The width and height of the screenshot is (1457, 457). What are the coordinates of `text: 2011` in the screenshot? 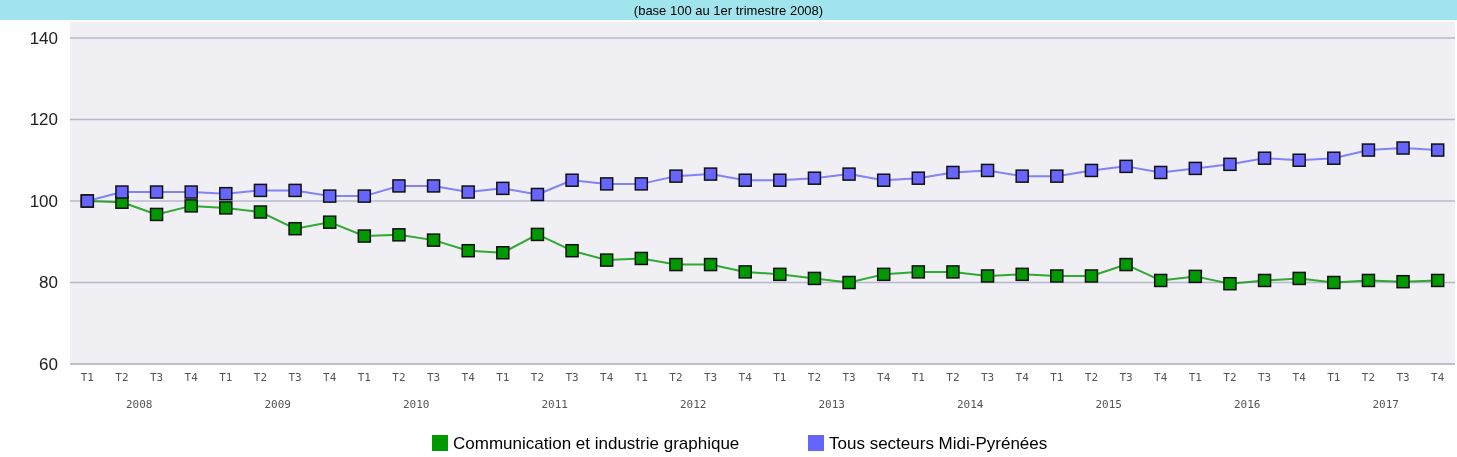 It's located at (554, 404).